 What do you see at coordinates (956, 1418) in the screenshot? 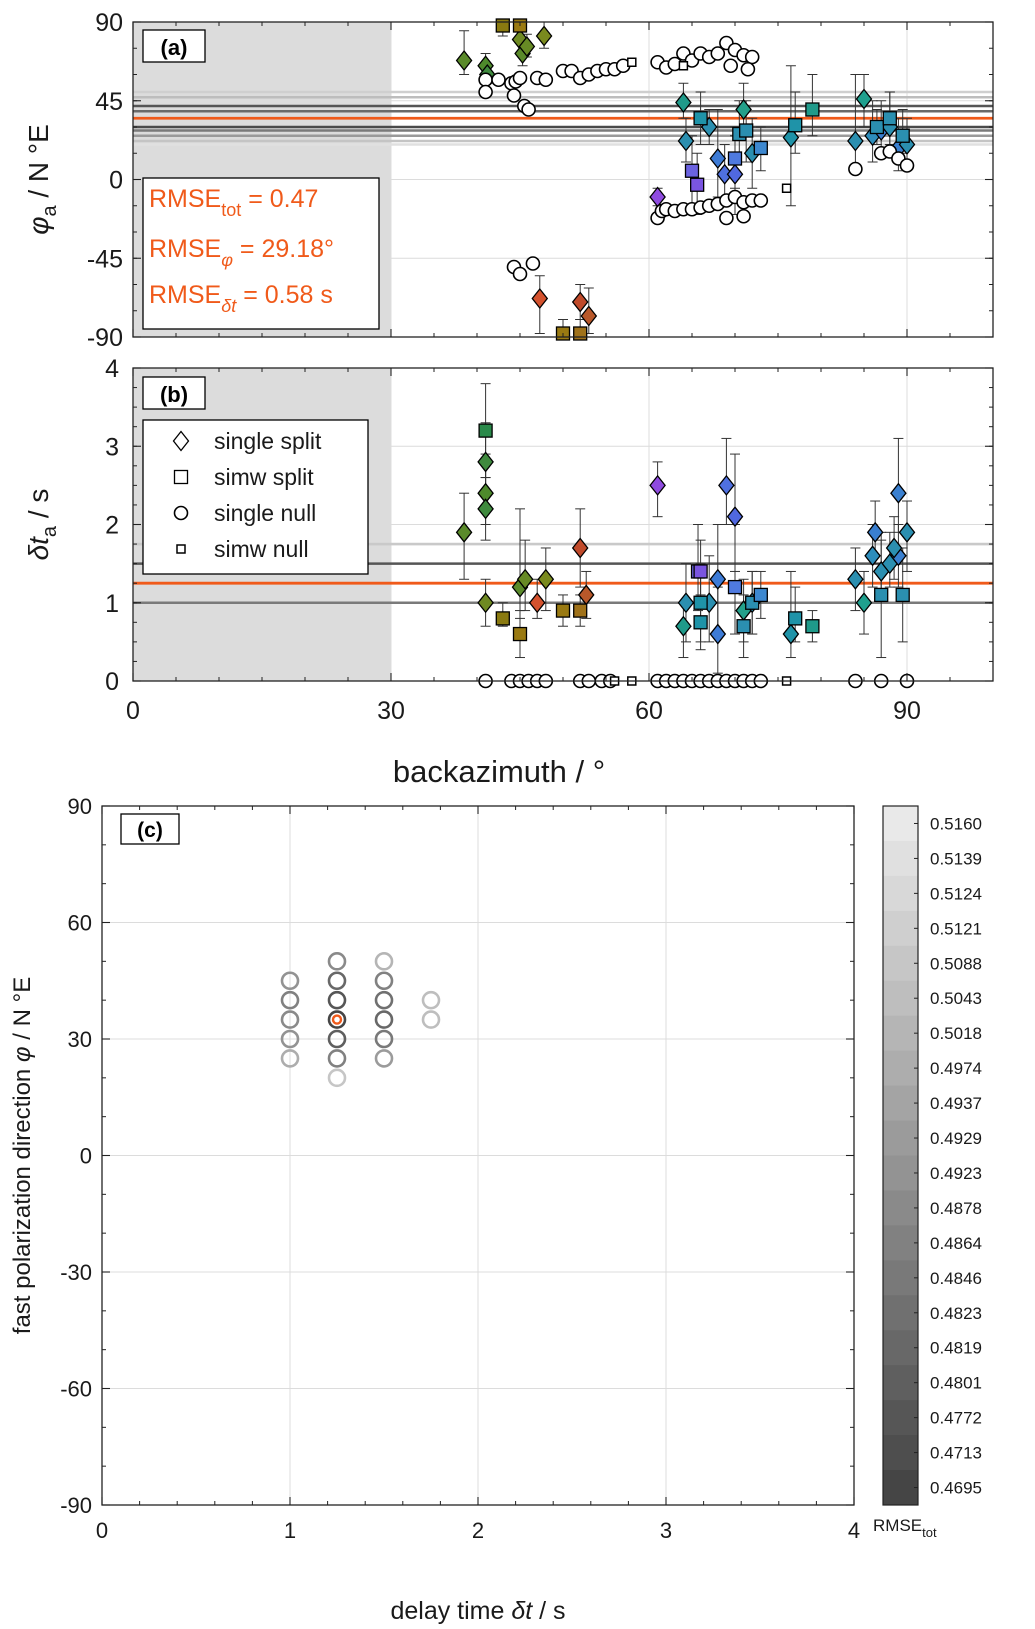
I see `colorbar-tick-label: 0.4772` at bounding box center [956, 1418].